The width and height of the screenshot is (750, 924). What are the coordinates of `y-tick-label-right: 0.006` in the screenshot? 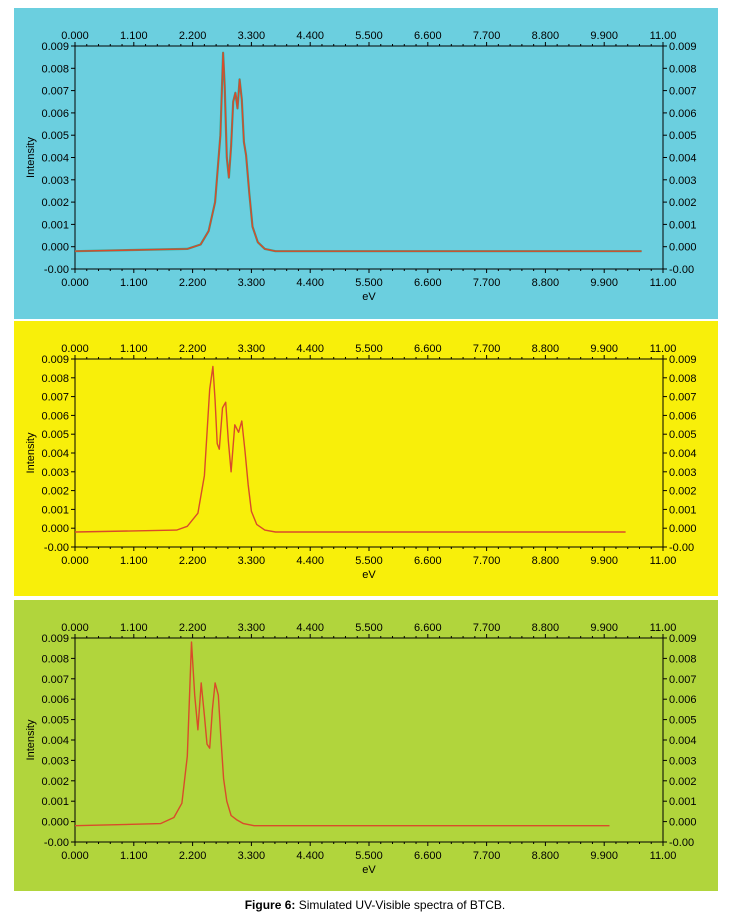 It's located at (683, 700).